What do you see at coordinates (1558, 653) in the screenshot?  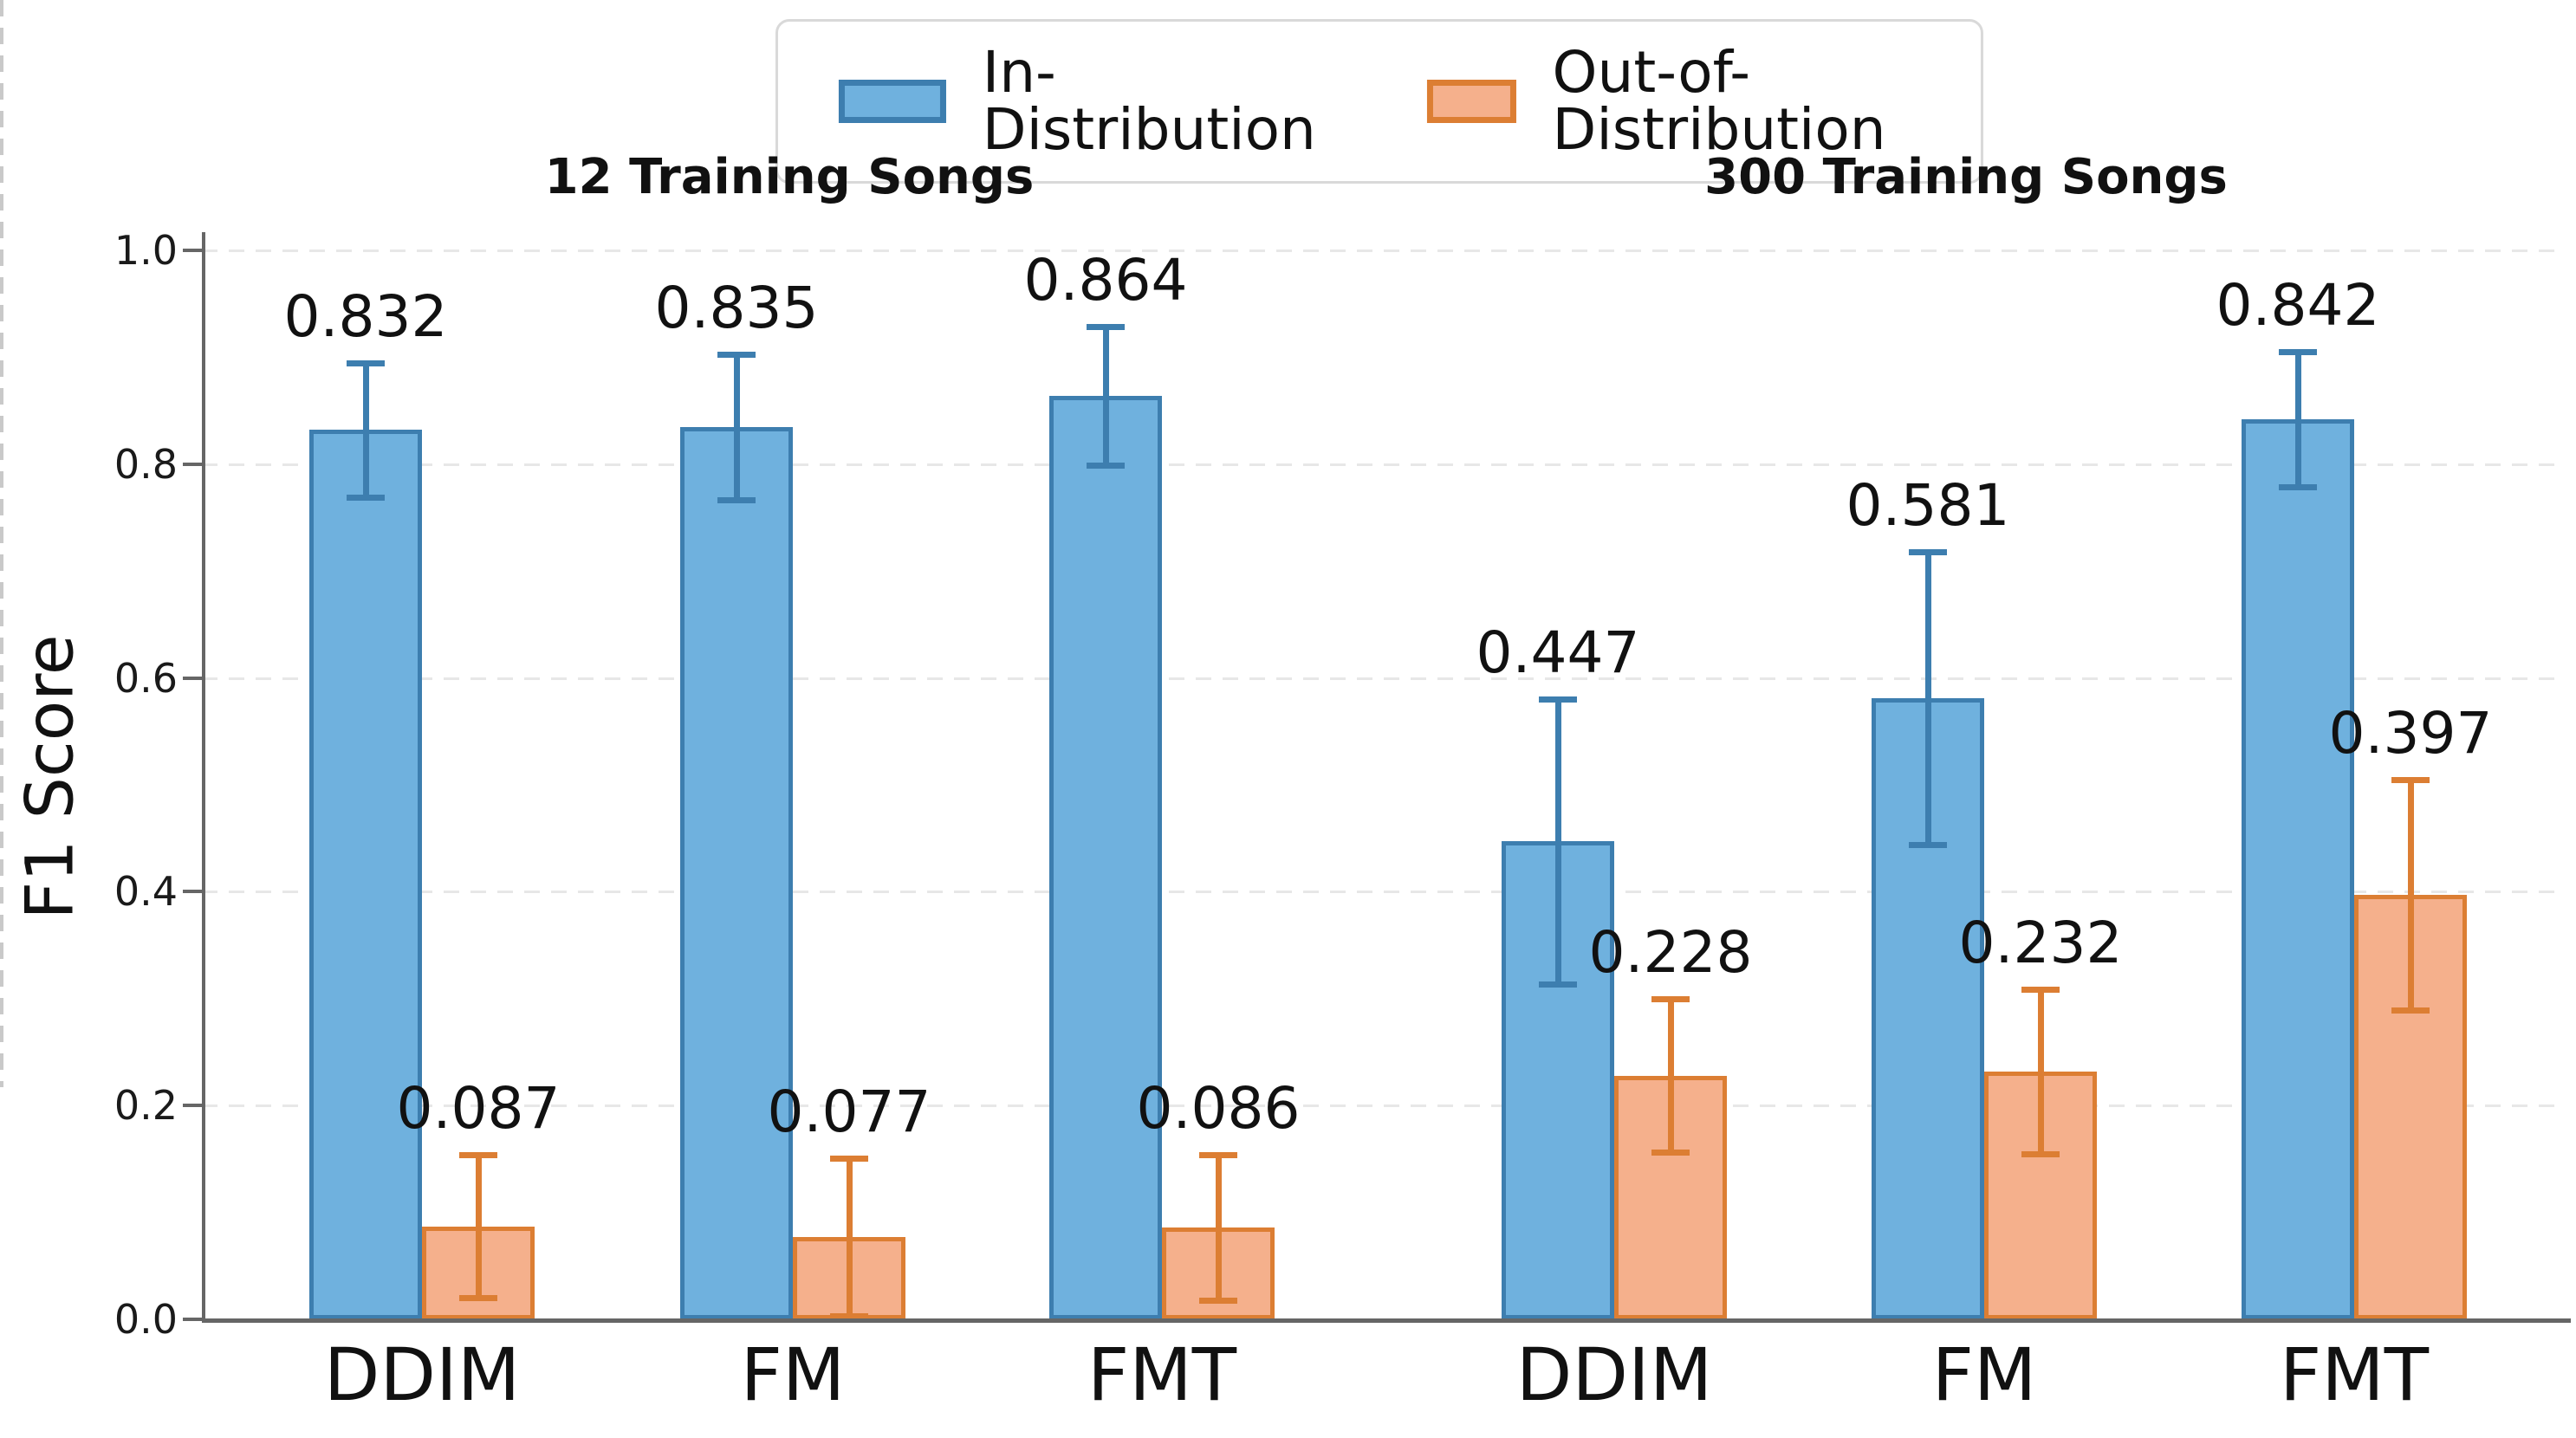 I see `value-label-in-distribution-ddim: 0.447` at bounding box center [1558, 653].